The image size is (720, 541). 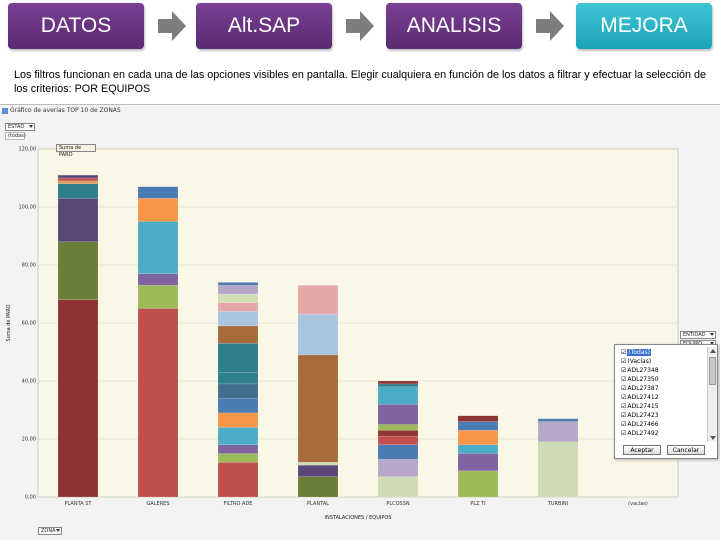 I want to click on dropdown-item-label: (Vacías), so click(x=639, y=361).